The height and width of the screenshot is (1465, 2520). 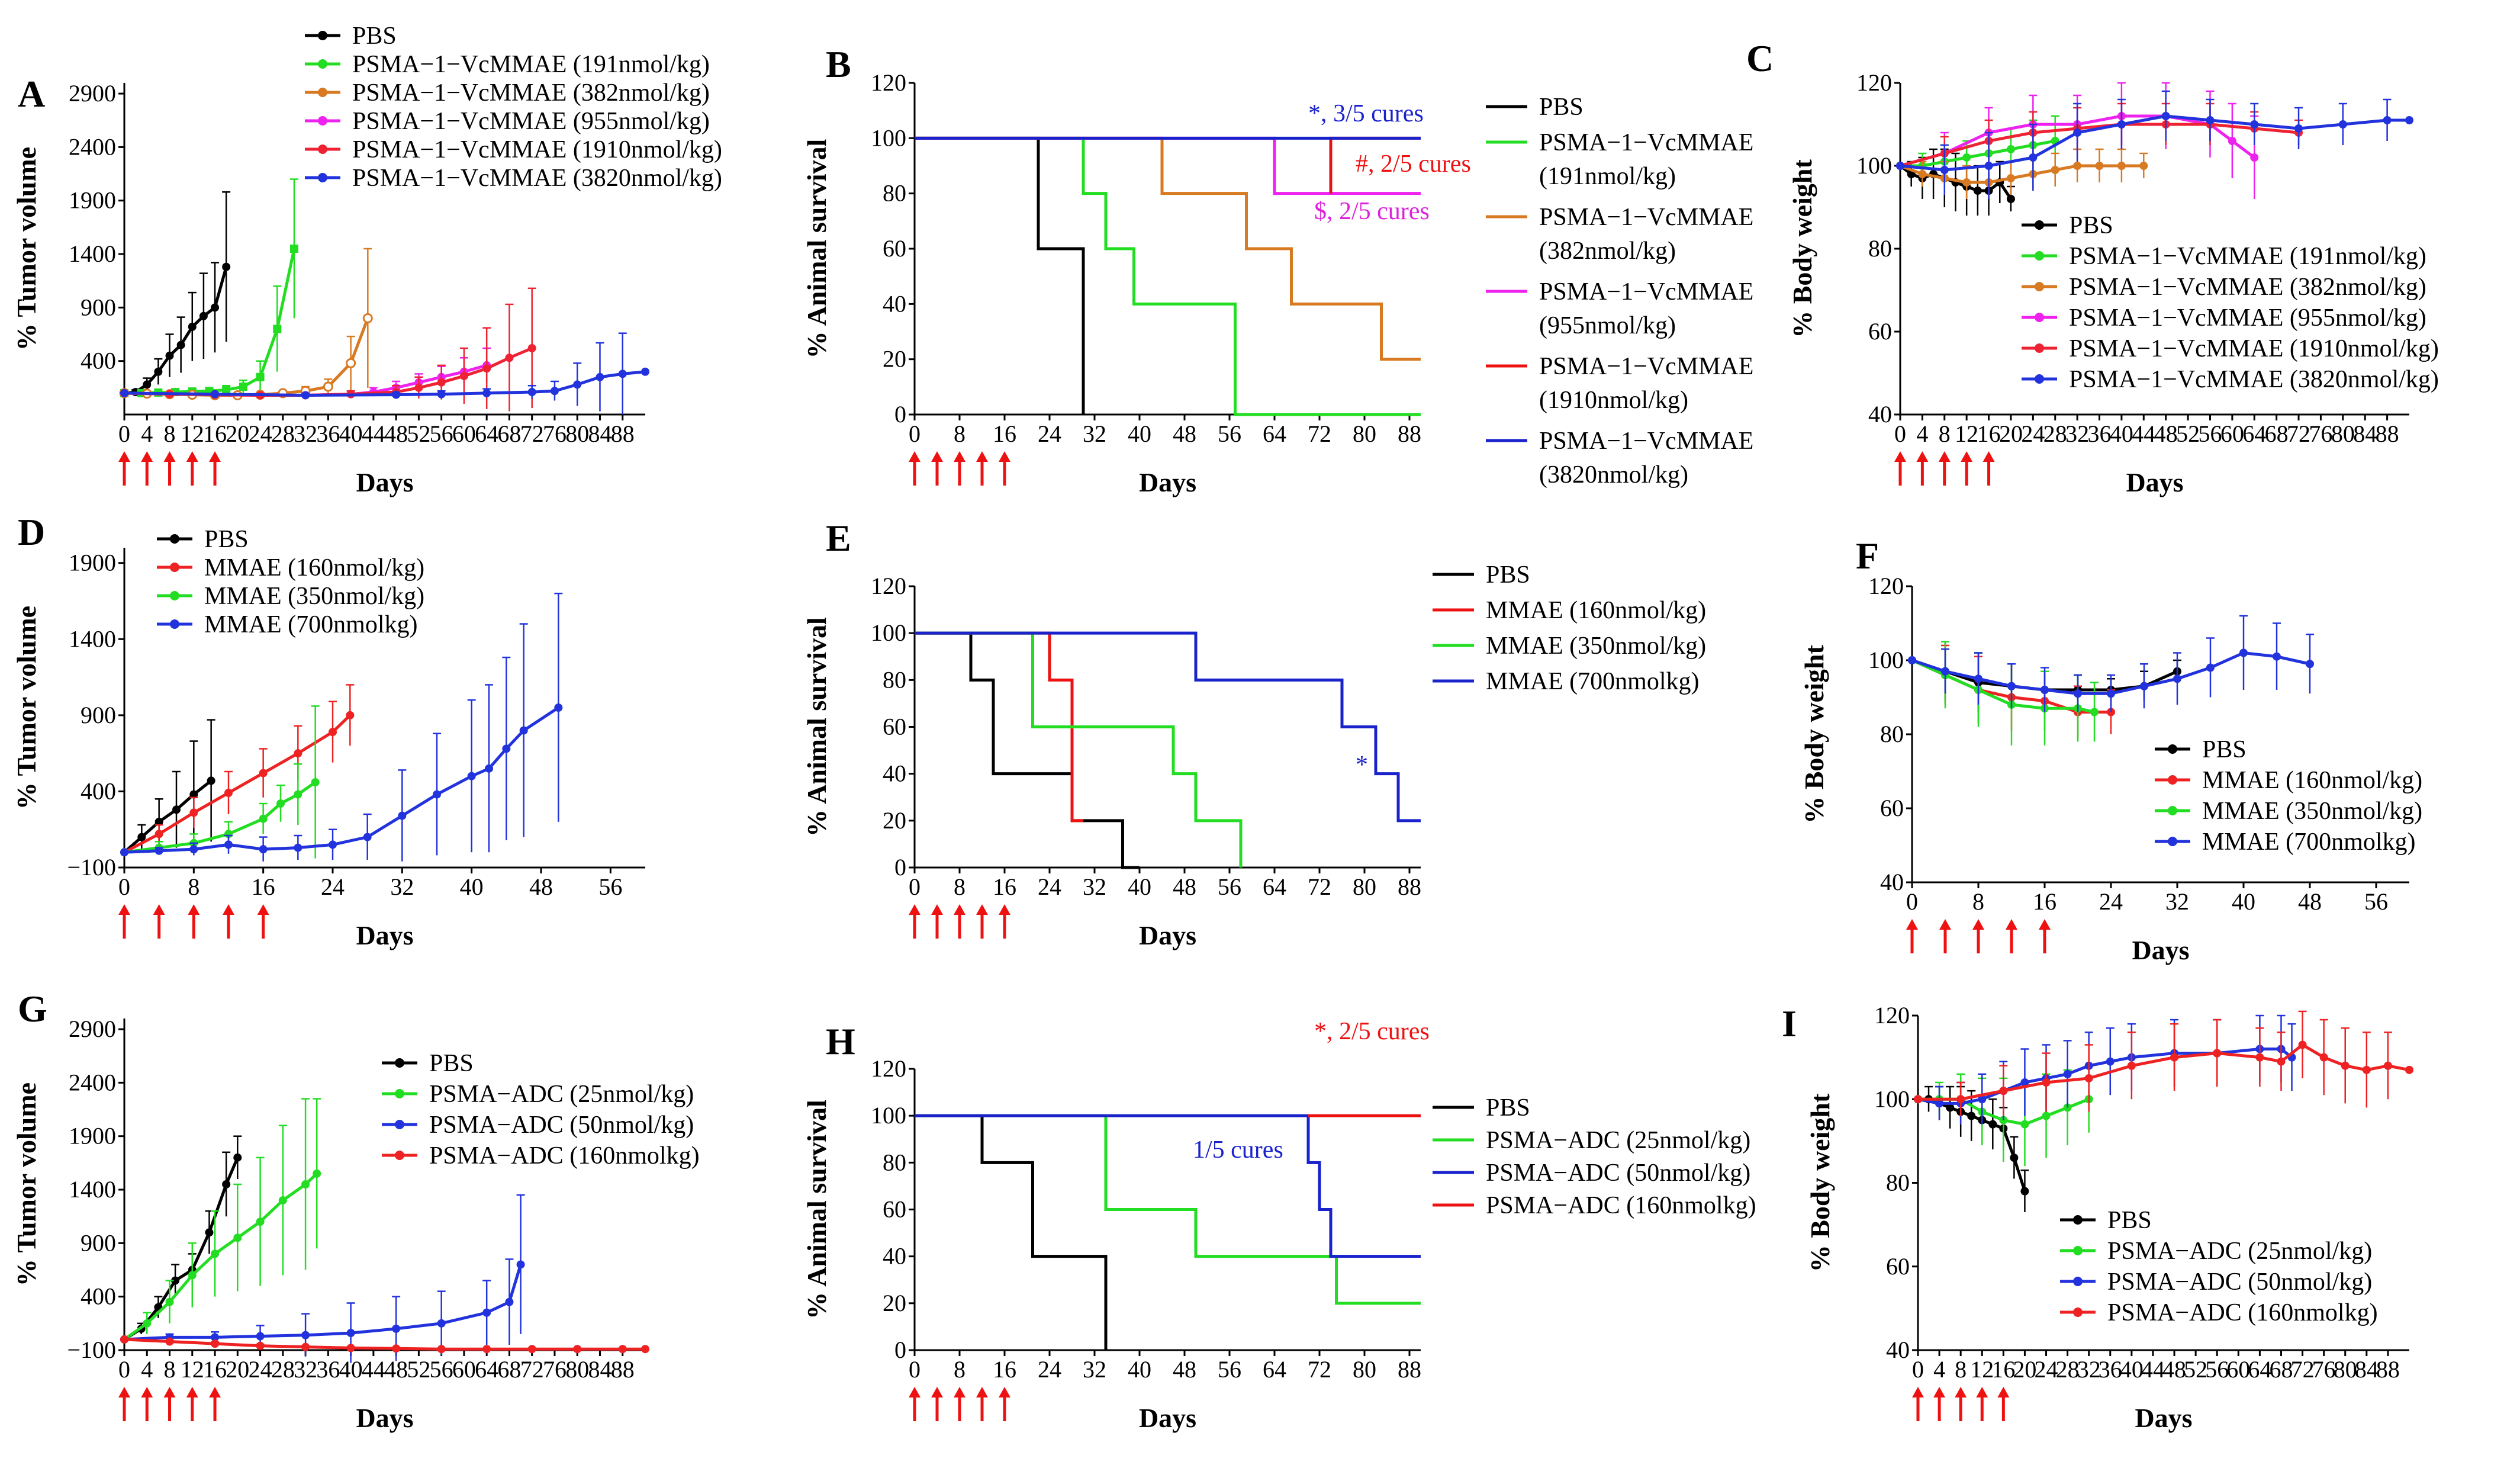 What do you see at coordinates (1820, 1182) in the screenshot?
I see `y-axis-label: % Body weight` at bounding box center [1820, 1182].